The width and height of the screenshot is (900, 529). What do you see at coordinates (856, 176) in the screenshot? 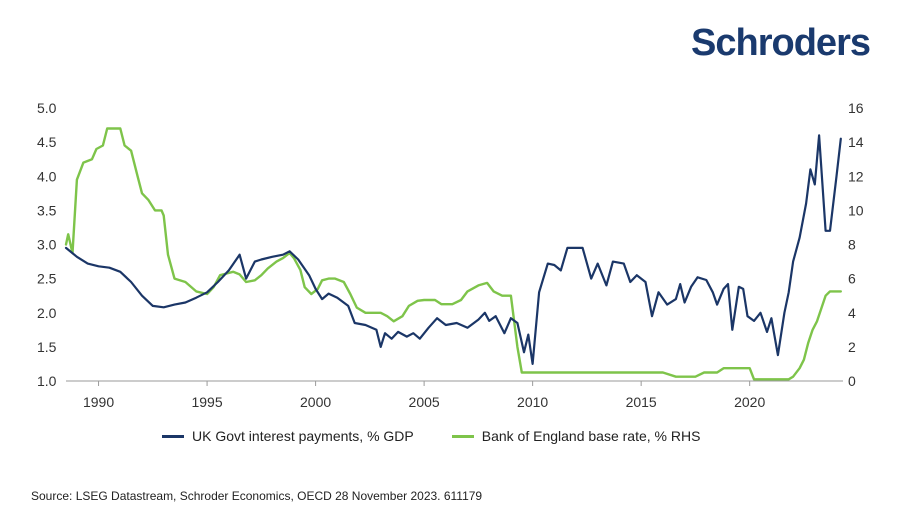
I see `y-right-tick-label: 12` at bounding box center [856, 176].